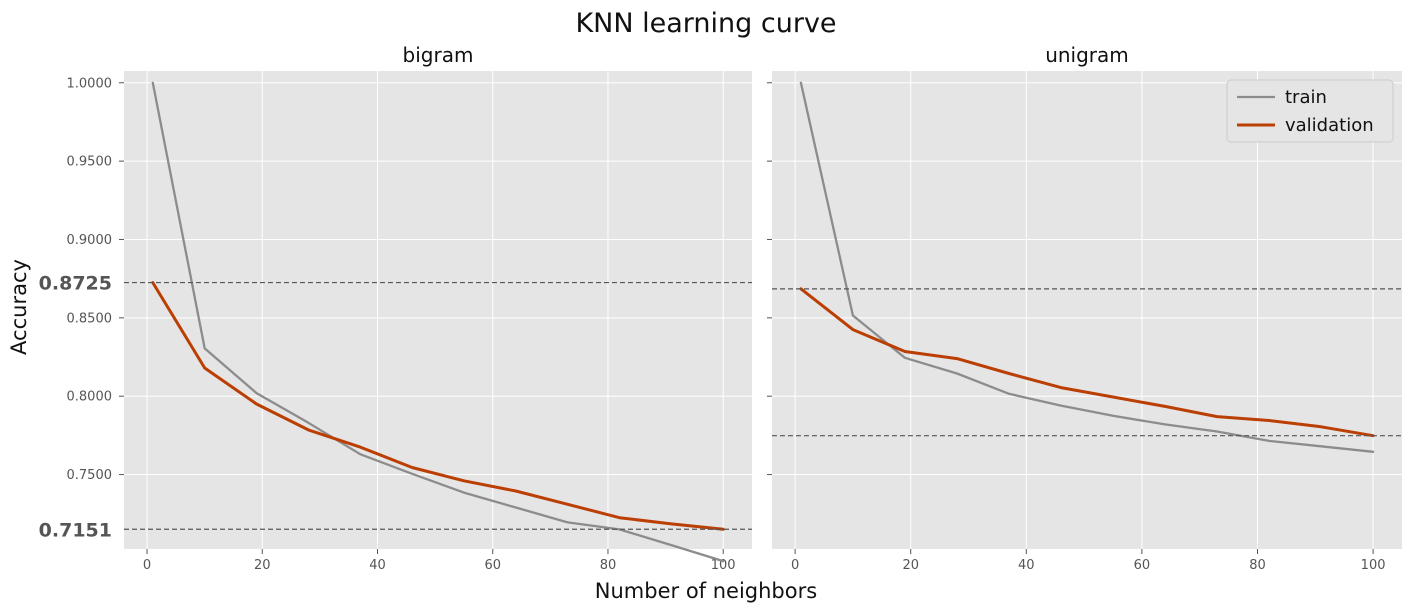 The height and width of the screenshot is (615, 1411). What do you see at coordinates (75, 530) in the screenshot?
I see `reference-label: 0.7151` at bounding box center [75, 530].